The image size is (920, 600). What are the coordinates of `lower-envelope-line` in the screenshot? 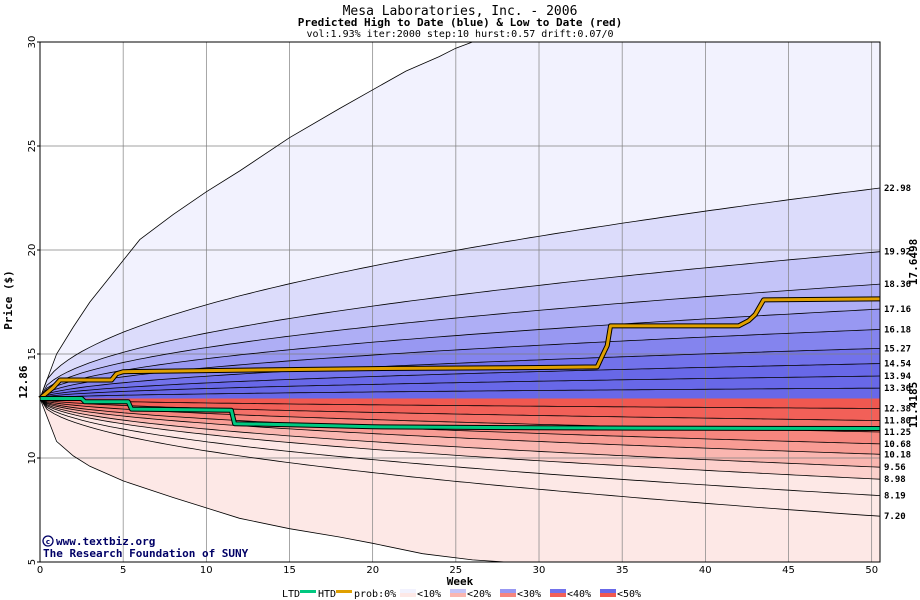 It's located at (272, 480).